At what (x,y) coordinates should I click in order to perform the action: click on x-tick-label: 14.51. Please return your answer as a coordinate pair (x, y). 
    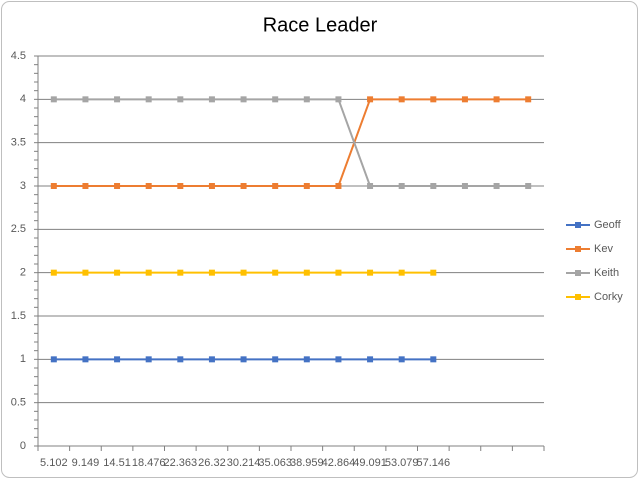
    Looking at the image, I should click on (117, 463).